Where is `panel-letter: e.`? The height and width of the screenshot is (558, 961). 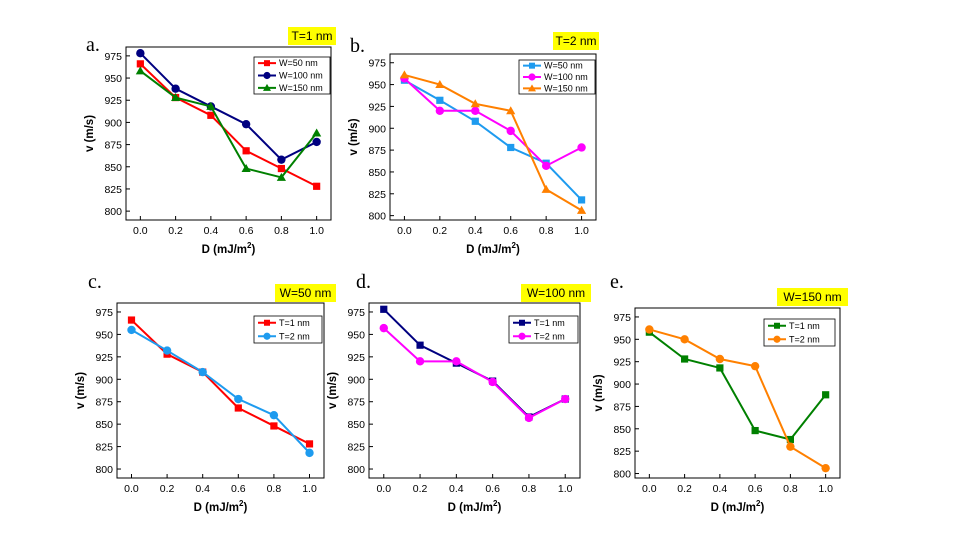 panel-letter: e. is located at coordinates (617, 282).